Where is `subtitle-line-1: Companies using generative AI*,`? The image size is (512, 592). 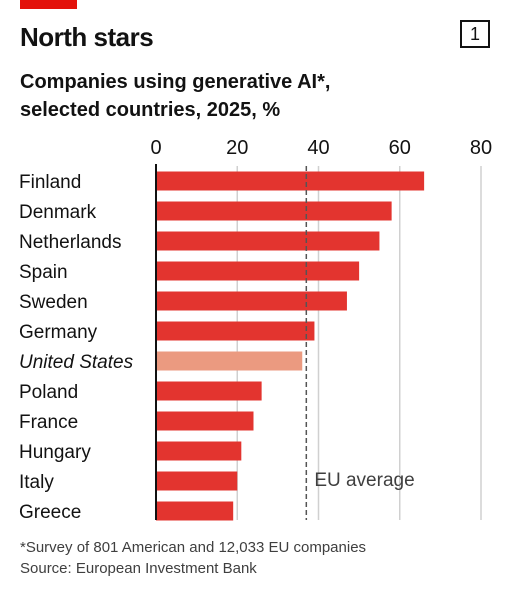
subtitle-line-1: Companies using generative AI*, is located at coordinates (175, 82).